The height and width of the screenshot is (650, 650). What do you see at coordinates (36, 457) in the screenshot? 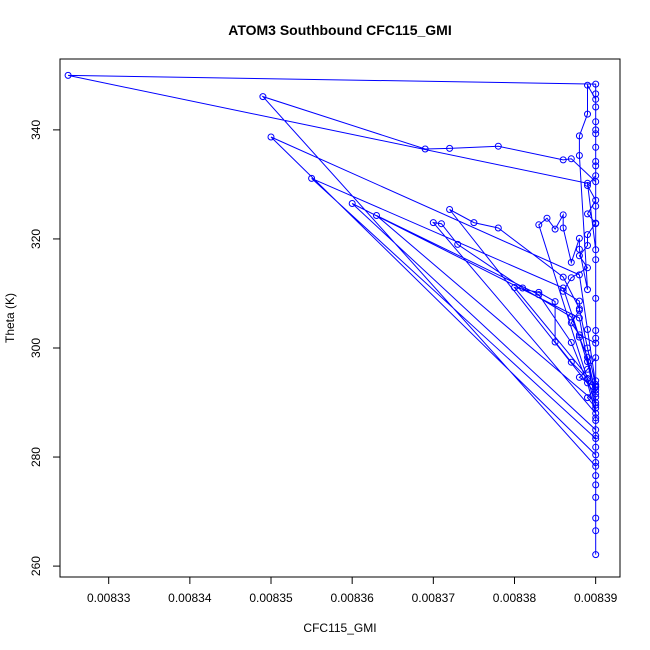
I see `y-tick-label: 280` at bounding box center [36, 457].